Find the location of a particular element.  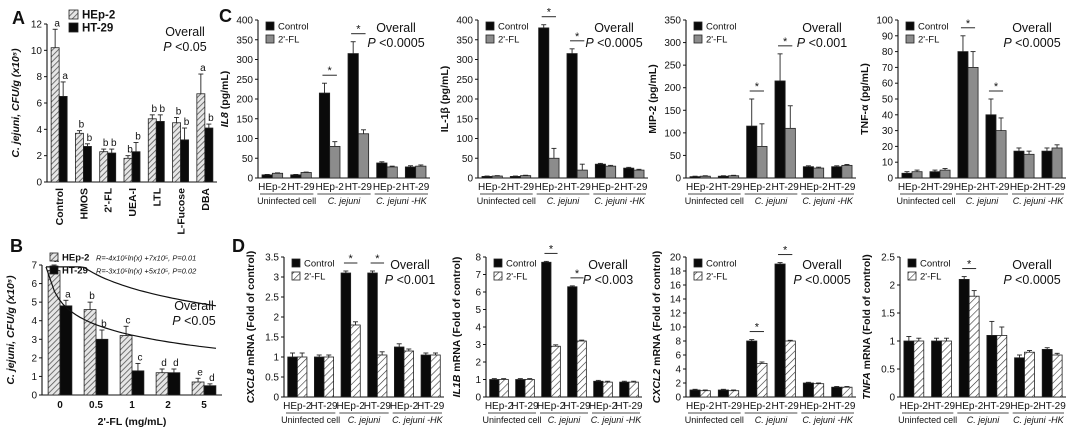

y-tick-label: 1.5 is located at coordinates (888, 314).